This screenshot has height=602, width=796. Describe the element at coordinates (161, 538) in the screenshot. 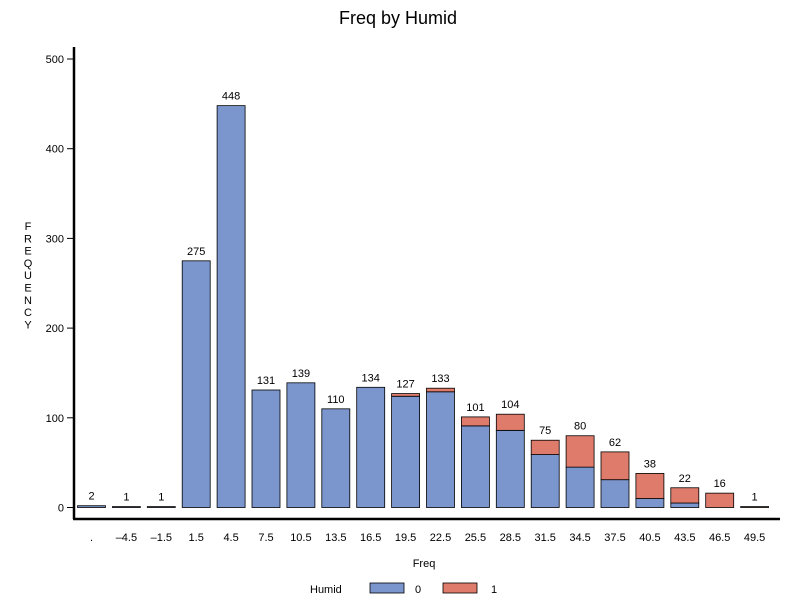

I see `x-tick-label: –1.5` at that location.